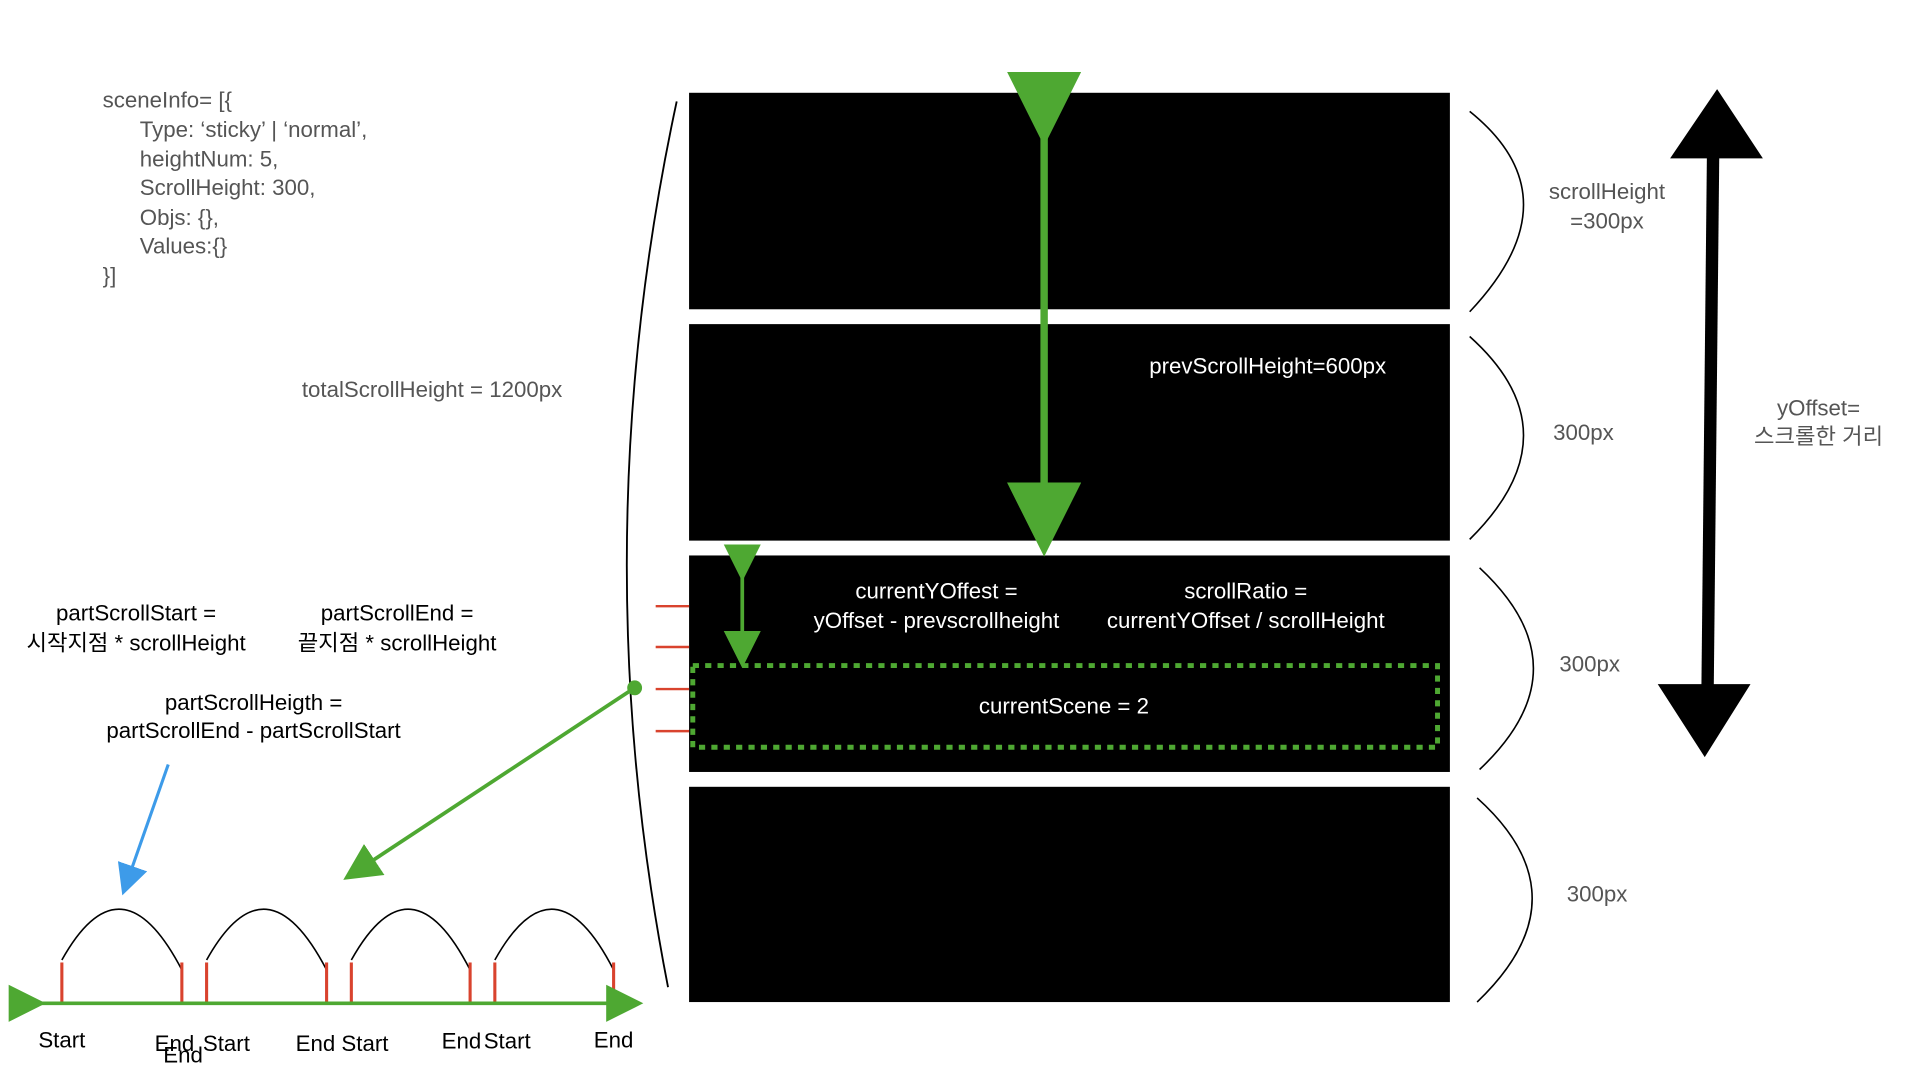 Image resolution: width=1920 pixels, height=1080 pixels. Describe the element at coordinates (1267, 365) in the screenshot. I see `prev-label: prevScrollHeight=600px` at that location.